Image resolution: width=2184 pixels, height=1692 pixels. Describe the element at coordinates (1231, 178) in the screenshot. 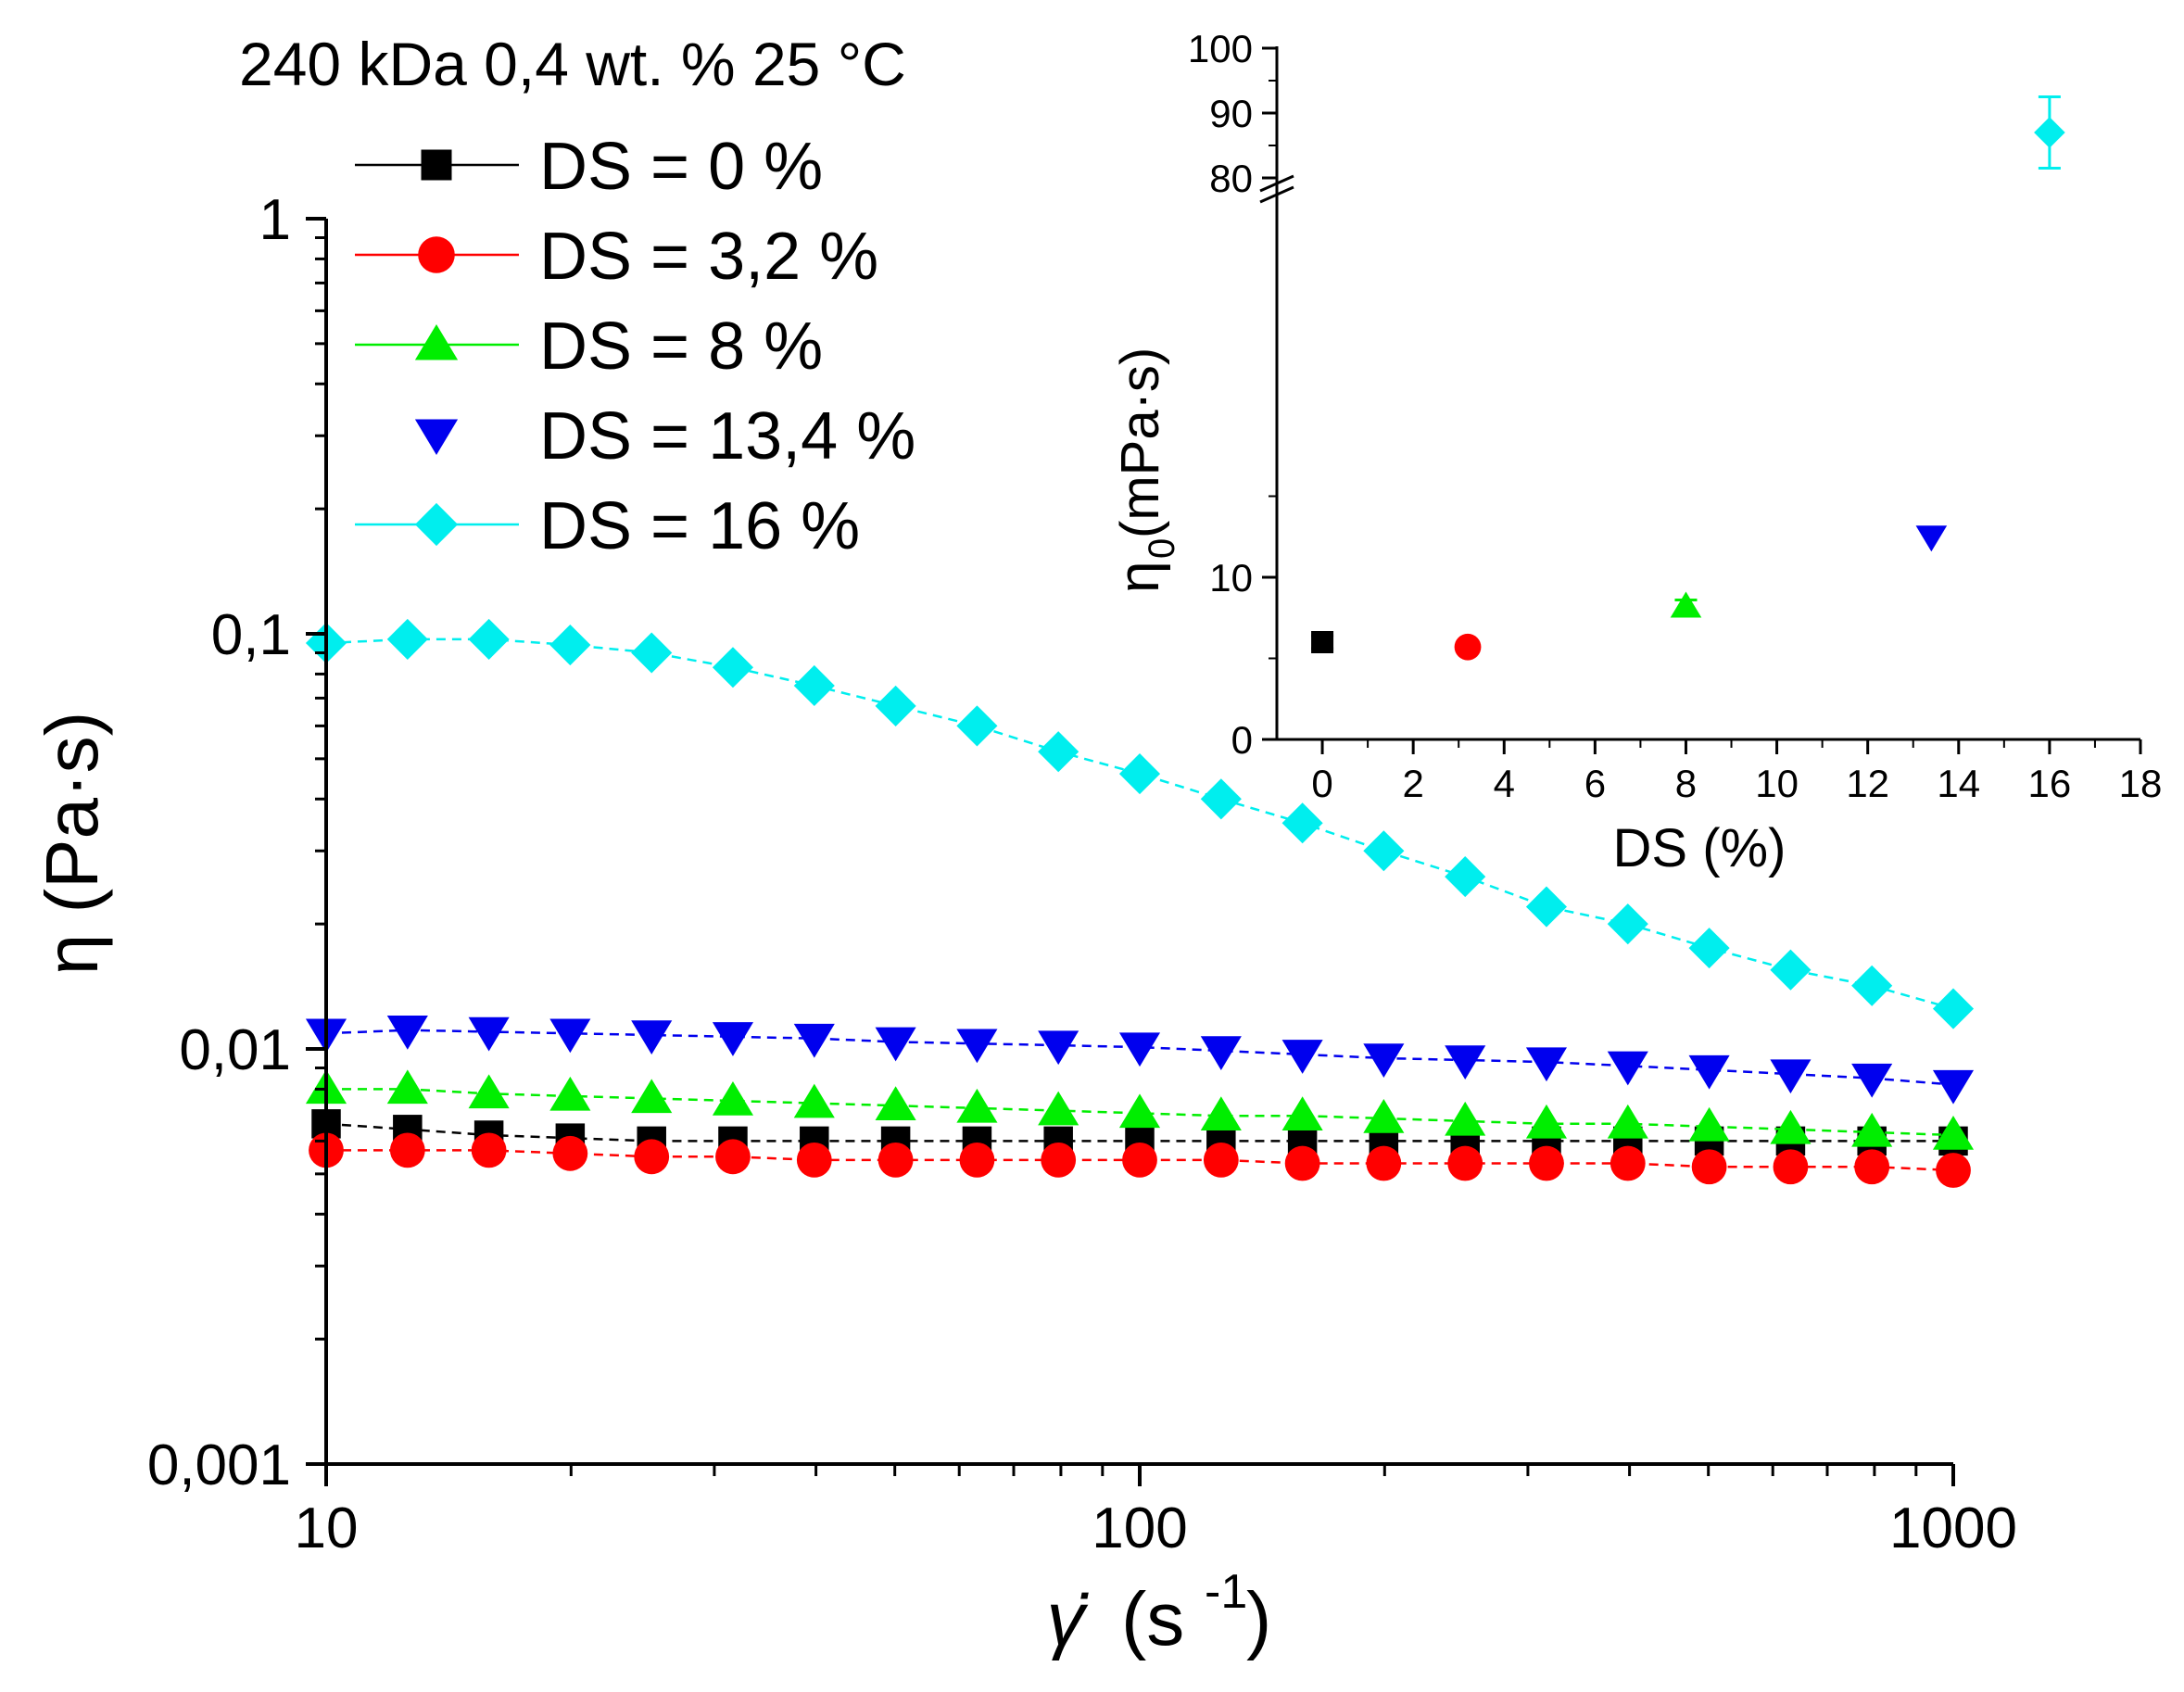

I see `inset-y-tick-label: 80` at that location.